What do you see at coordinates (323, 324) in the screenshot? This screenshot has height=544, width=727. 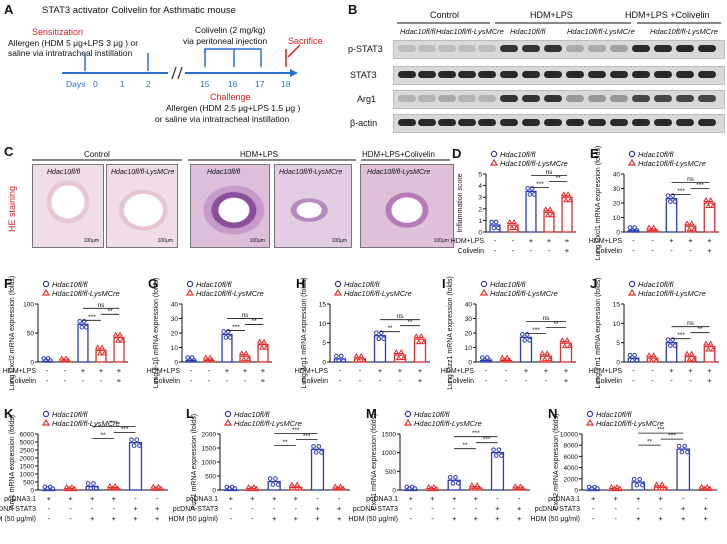 I see `y-tick-label: 10` at bounding box center [323, 324].